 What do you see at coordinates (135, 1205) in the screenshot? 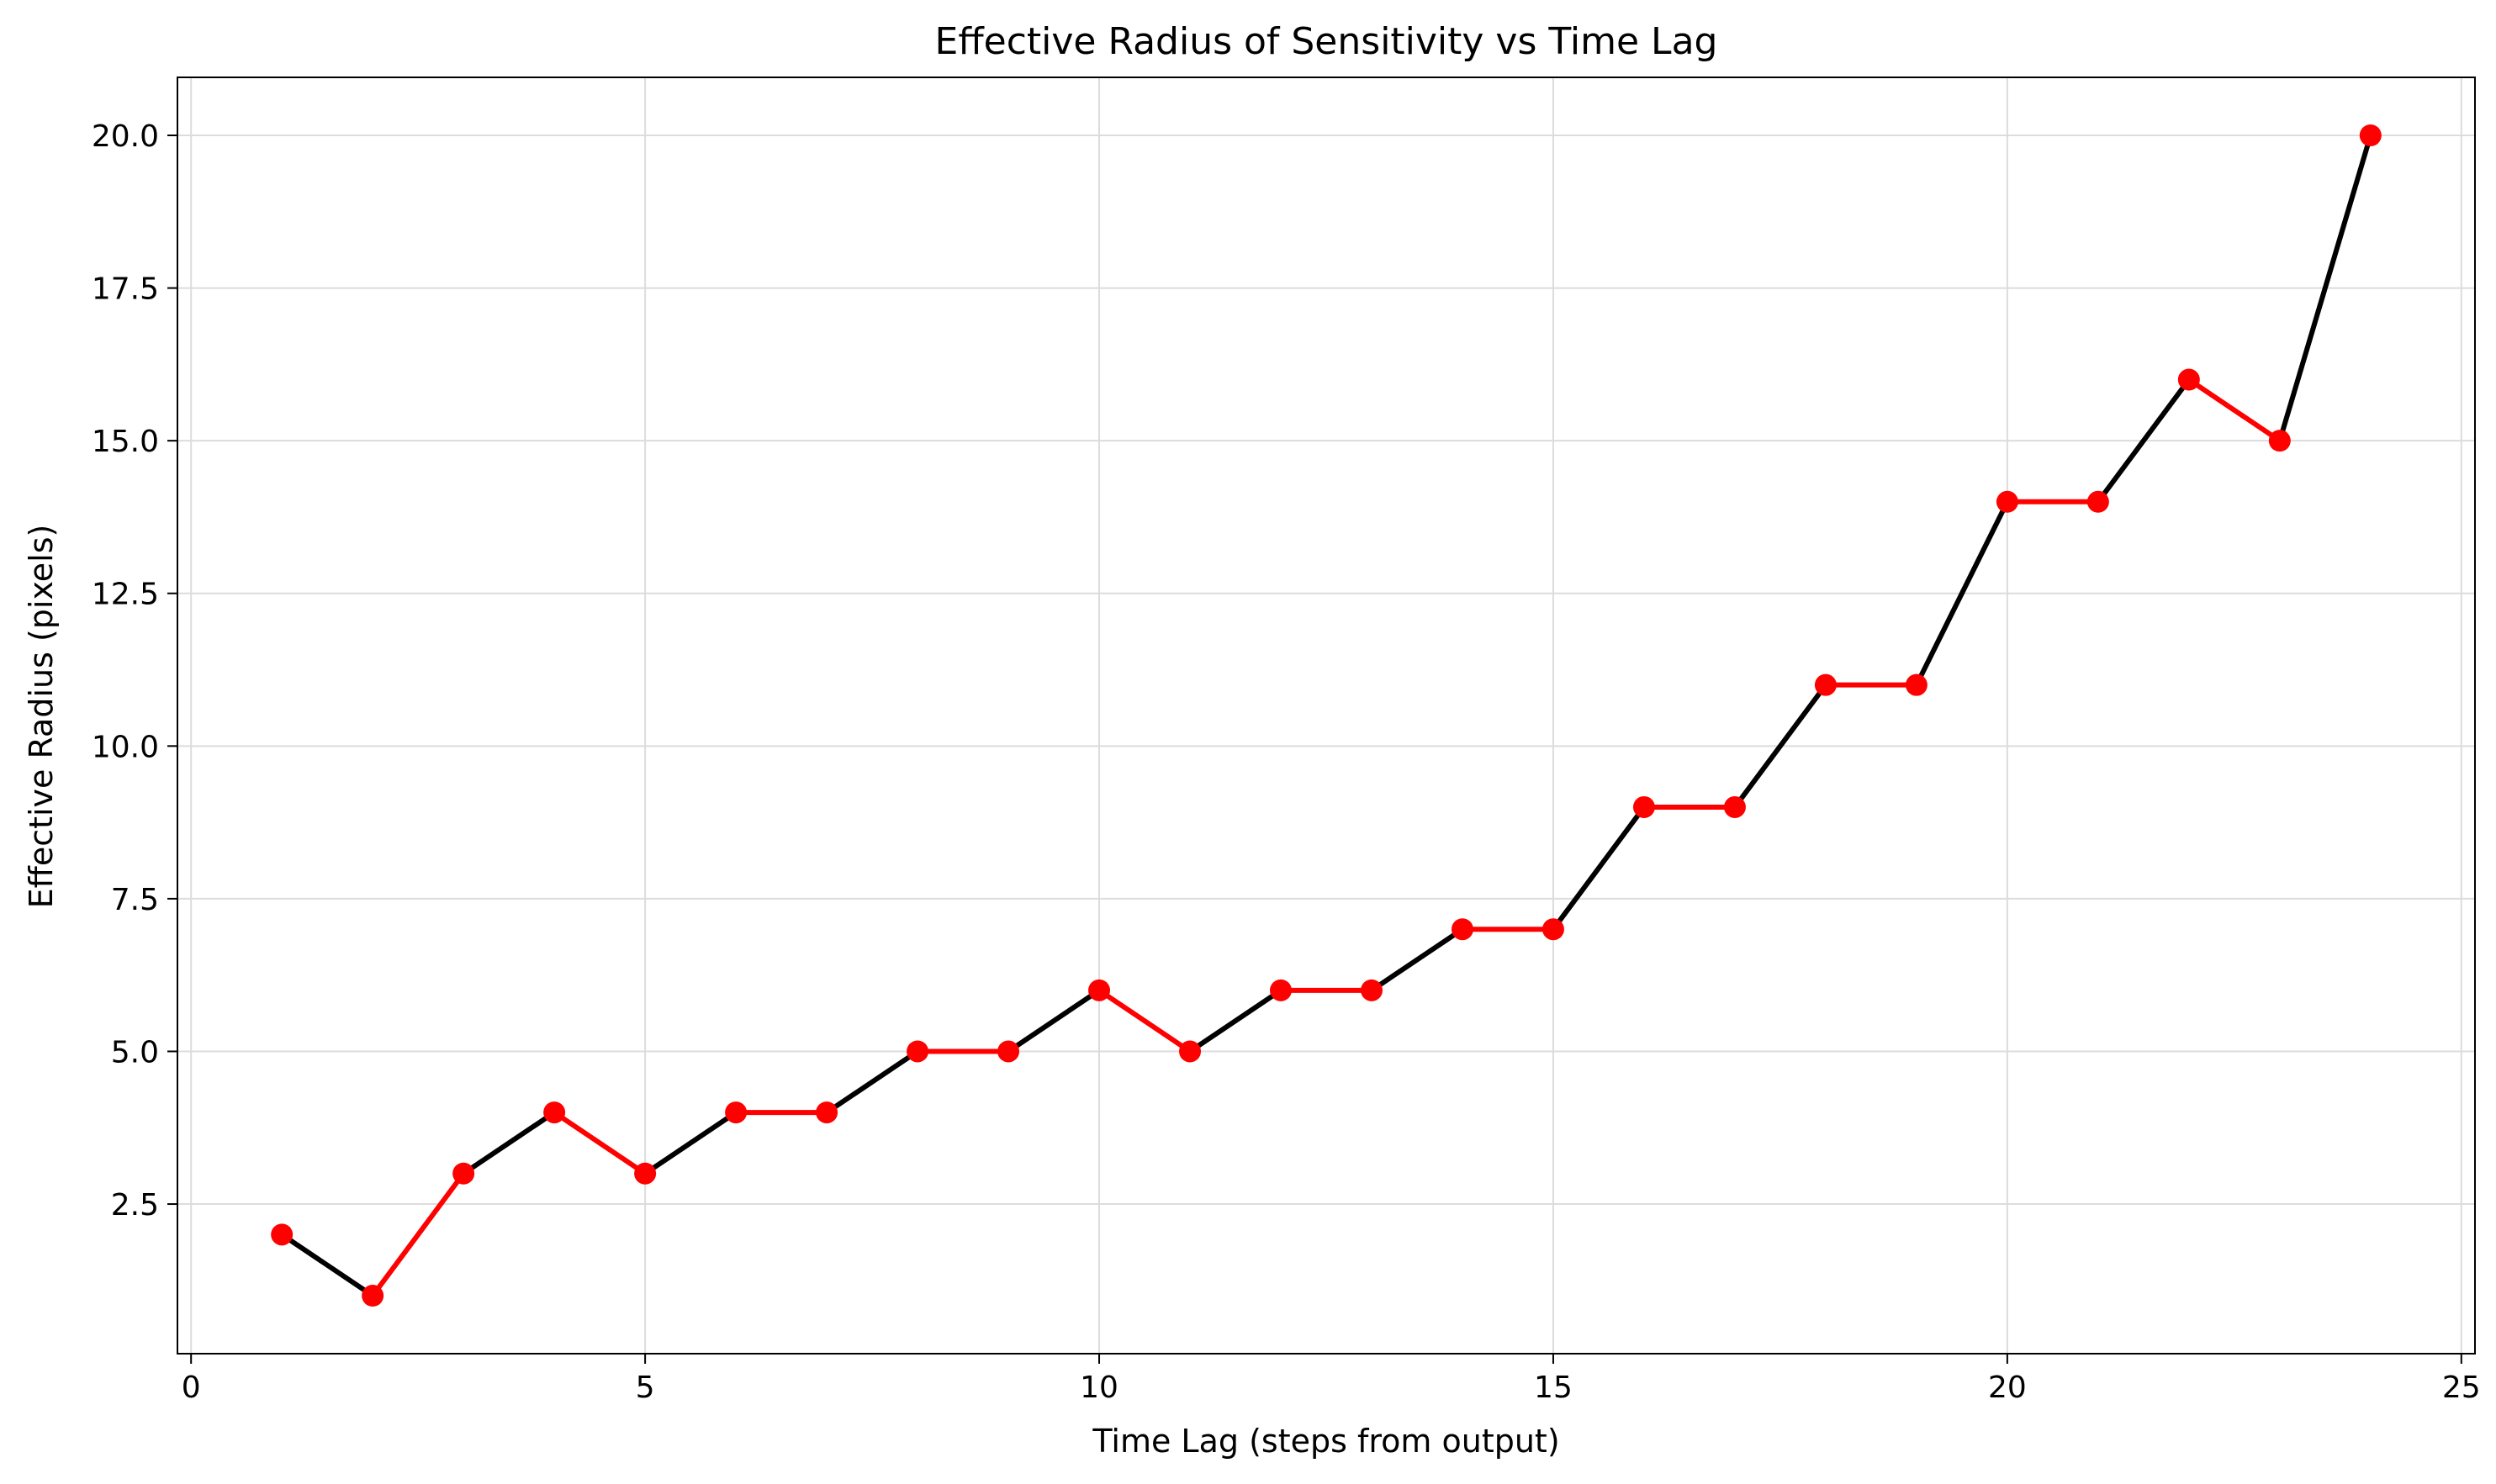
I see `y-tick-label: 2.5` at bounding box center [135, 1205].